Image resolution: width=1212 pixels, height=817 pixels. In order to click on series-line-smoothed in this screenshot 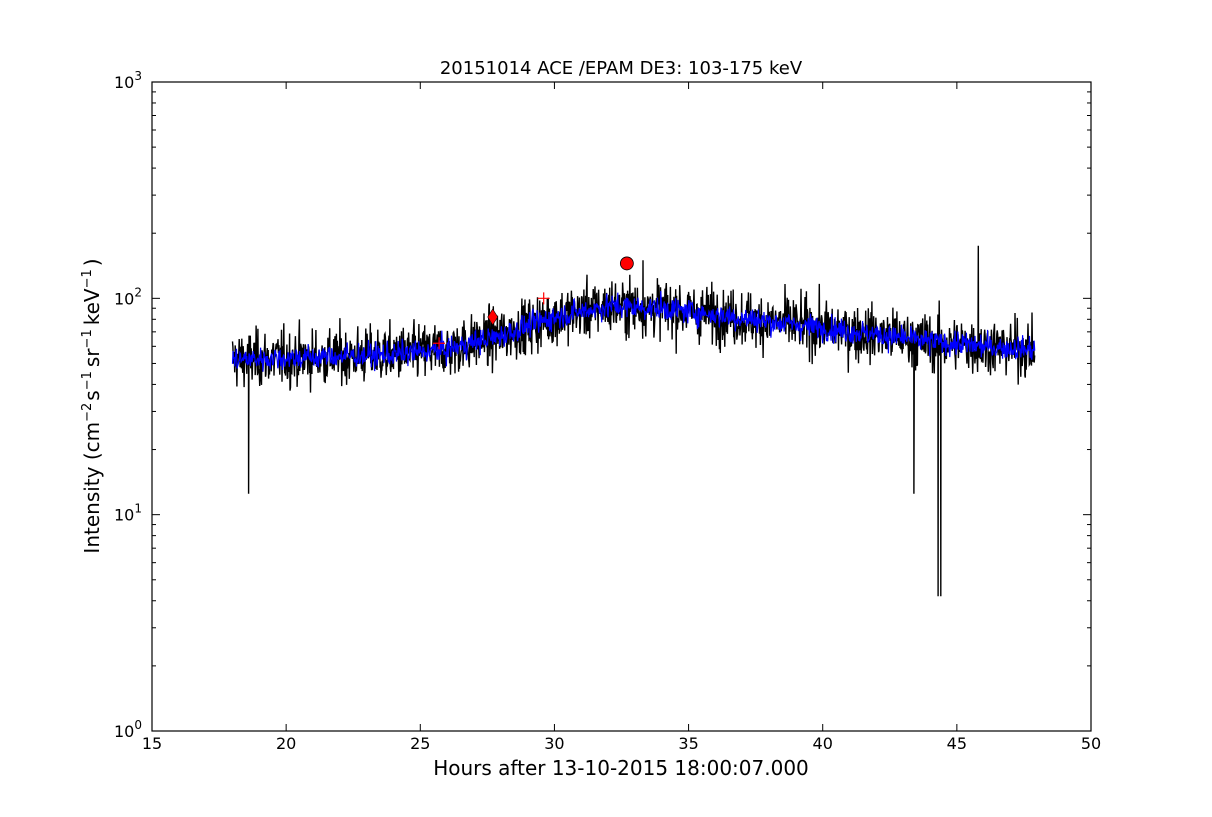, I will do `click(633, 331)`.